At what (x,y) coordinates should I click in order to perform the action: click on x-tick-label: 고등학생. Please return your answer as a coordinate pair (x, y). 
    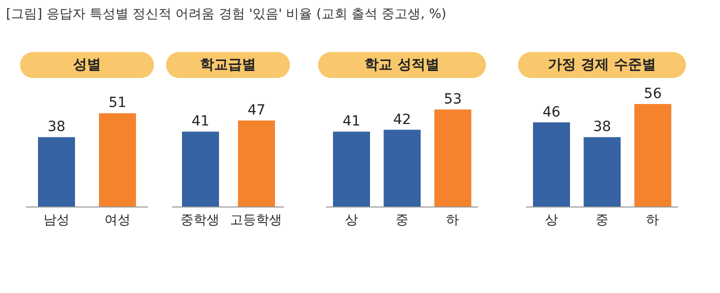
    Looking at the image, I should click on (256, 220).